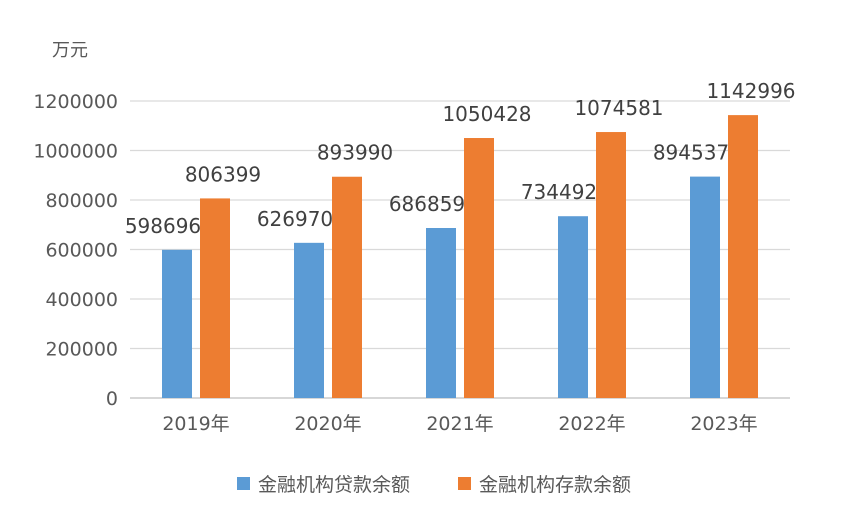 The height and width of the screenshot is (519, 842). I want to click on y-tick-label: 600000, so click(81, 251).